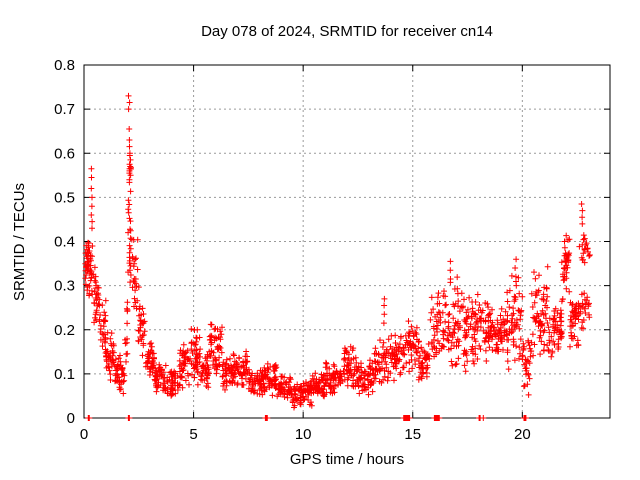 The width and height of the screenshot is (640, 480). What do you see at coordinates (64, 330) in the screenshot?
I see `y-tick-label: 0.2` at bounding box center [64, 330].